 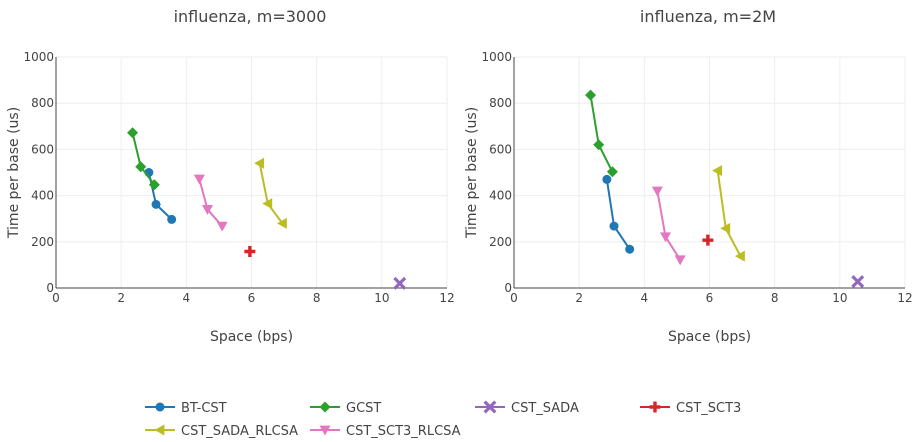 I want to click on legend-entry-bt-cst: BT-CST, so click(x=186, y=408).